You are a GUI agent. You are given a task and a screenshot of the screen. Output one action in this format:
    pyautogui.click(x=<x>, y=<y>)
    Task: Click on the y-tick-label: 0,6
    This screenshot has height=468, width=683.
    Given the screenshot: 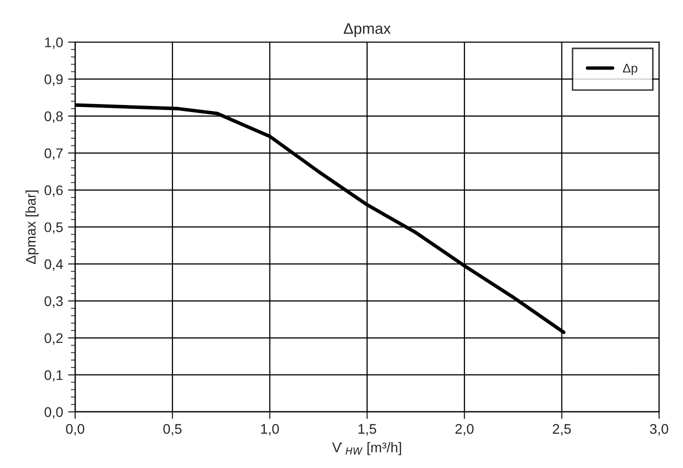 What is the action you would take?
    pyautogui.click(x=53, y=191)
    